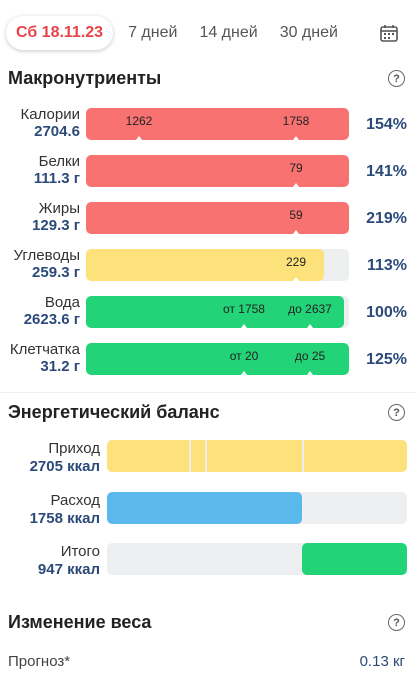 The width and height of the screenshot is (417, 680). I want to click on calendar-icon, so click(389, 33).